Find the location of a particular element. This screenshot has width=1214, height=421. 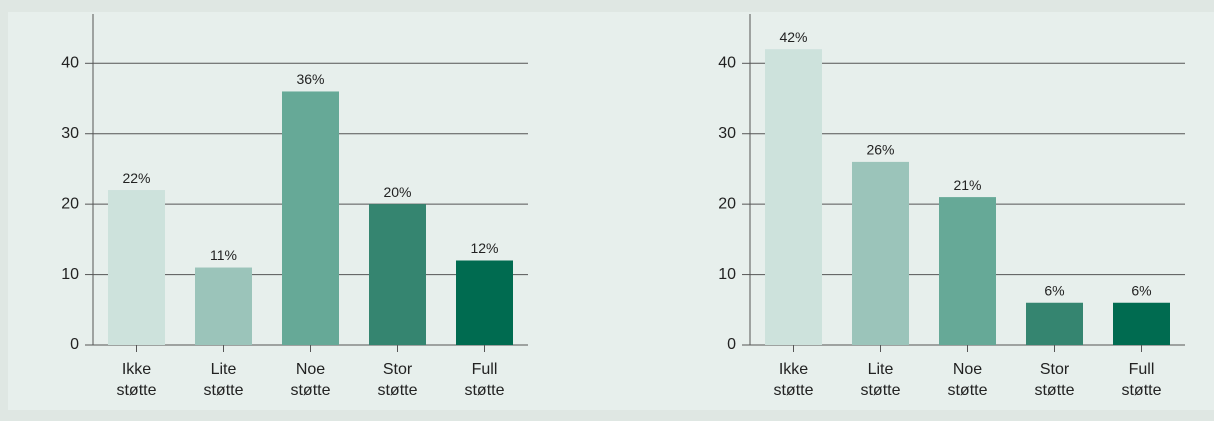

value-label: 20% is located at coordinates (397, 192).